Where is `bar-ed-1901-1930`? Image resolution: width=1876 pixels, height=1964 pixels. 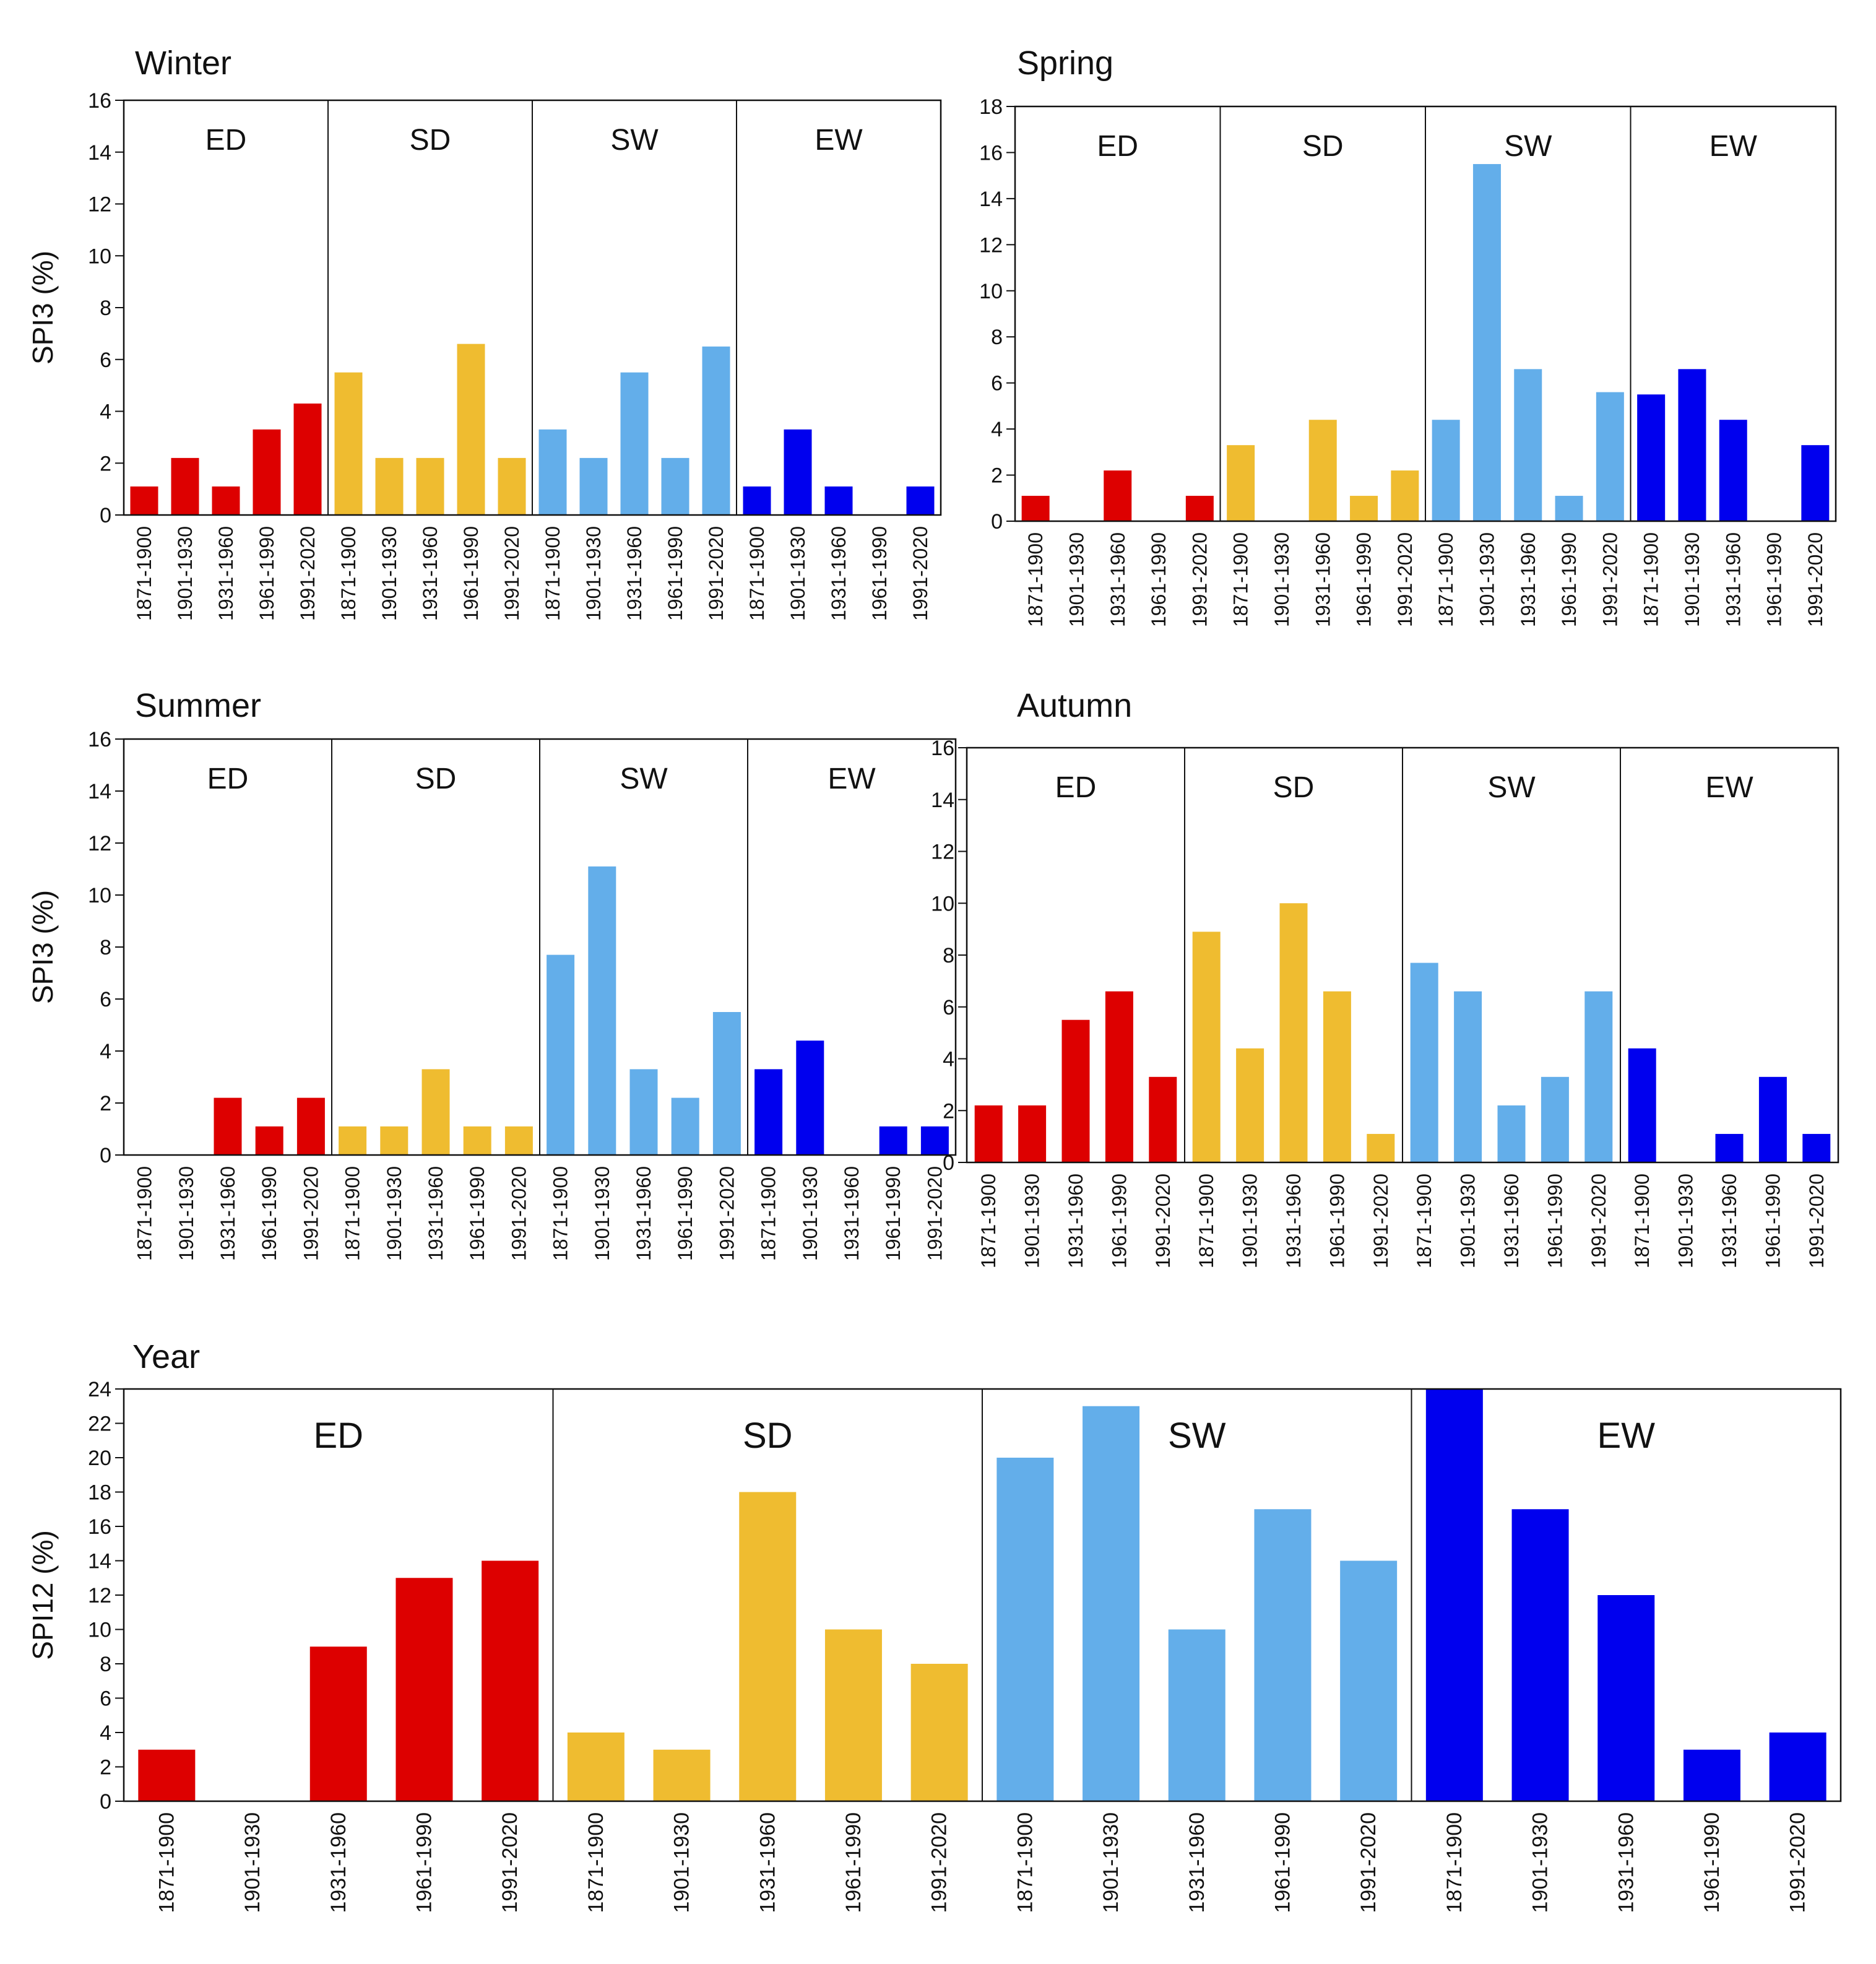 bar-ed-1901-1930 is located at coordinates (1033, 1133).